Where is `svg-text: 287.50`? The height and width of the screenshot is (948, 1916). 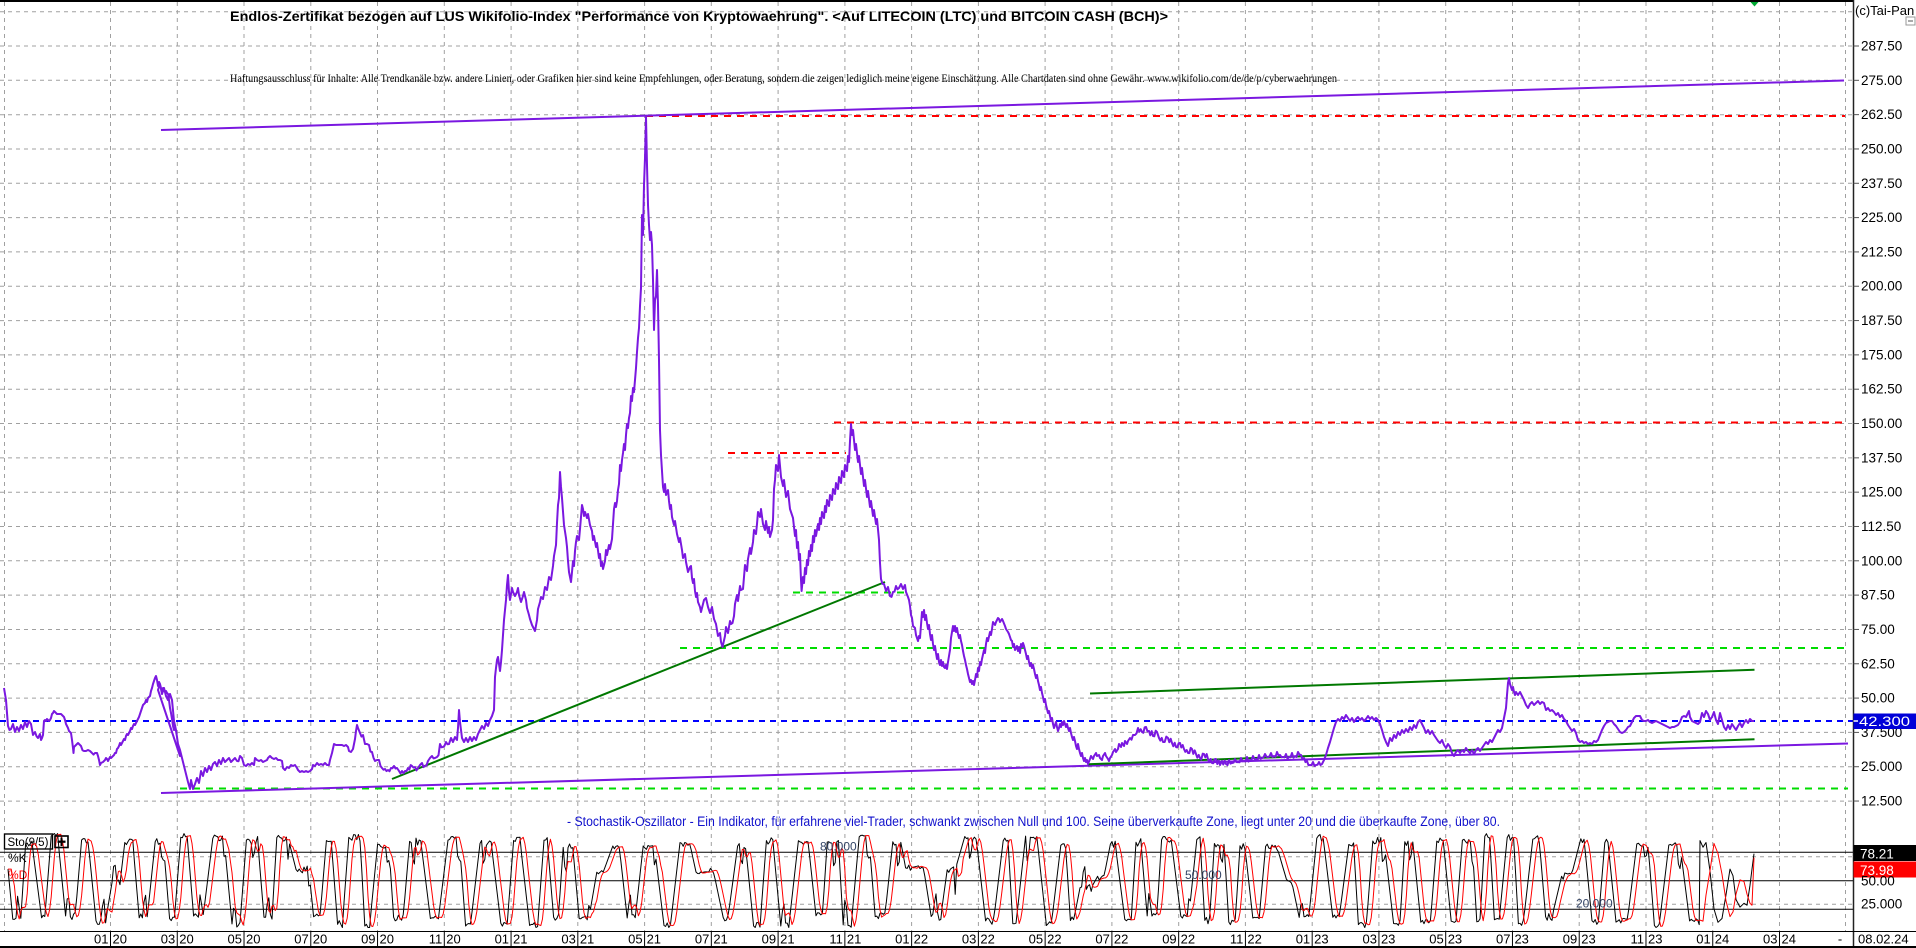
svg-text: 287.50 is located at coordinates (1881, 46).